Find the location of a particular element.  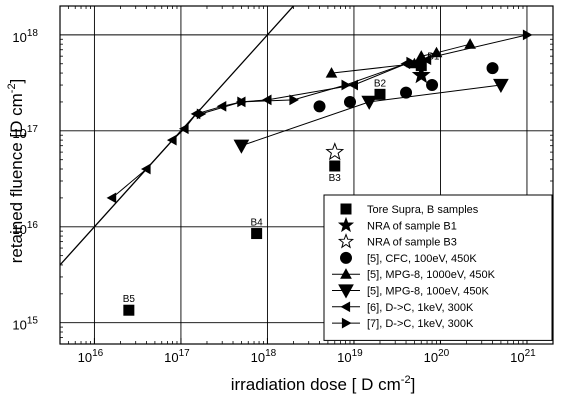

legend-entry: [7], D->C, 1keV, 300K is located at coordinates (403, 323).